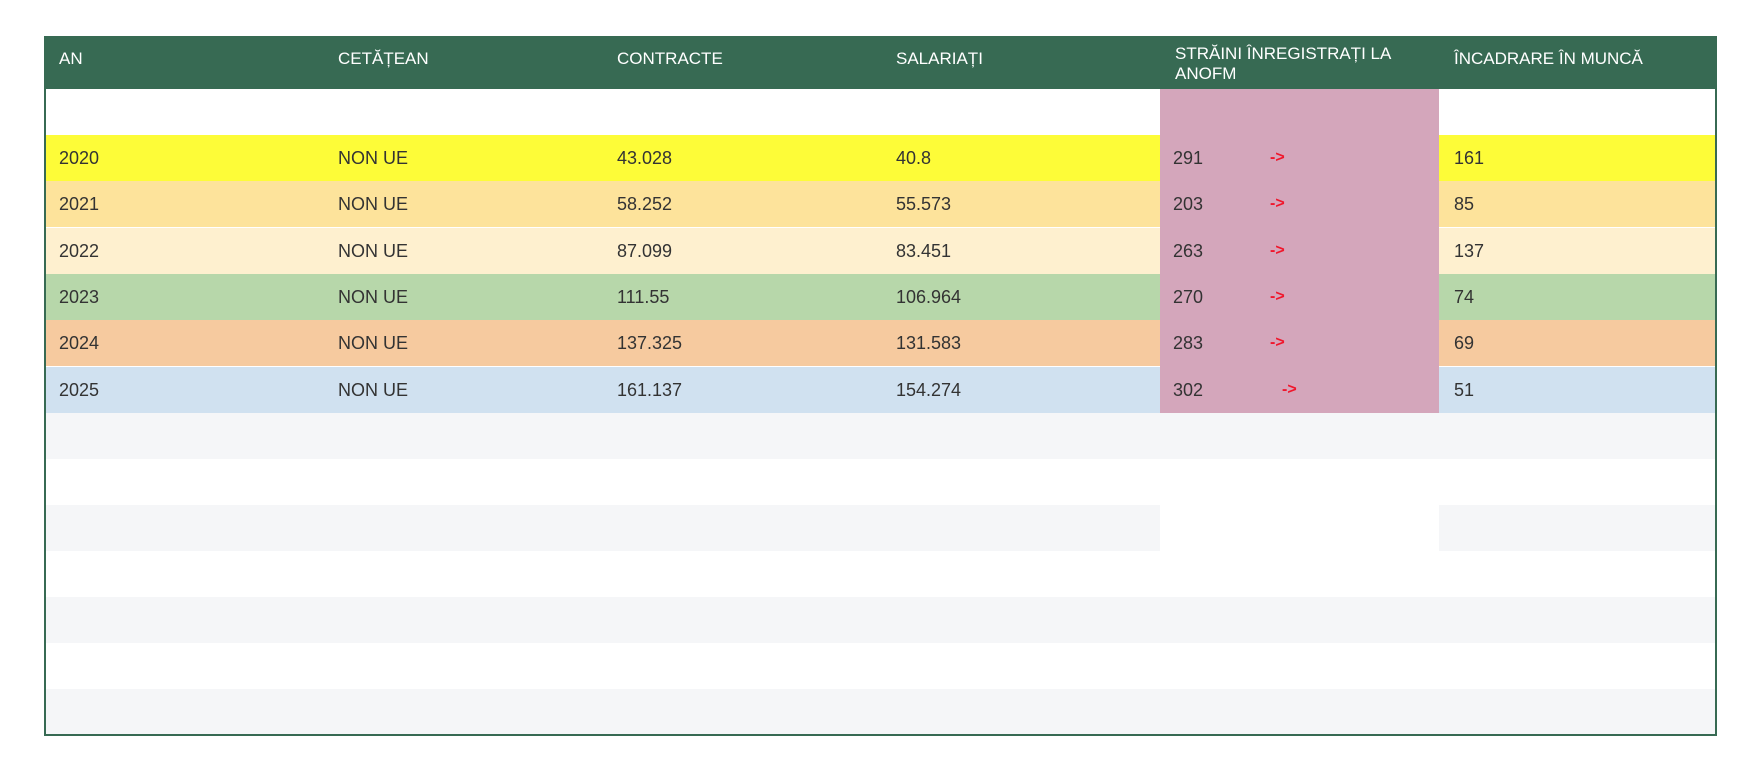 This screenshot has height=768, width=1740. Describe the element at coordinates (383, 58) in the screenshot. I see `header-cetatean: CETĂȚEAN` at that location.